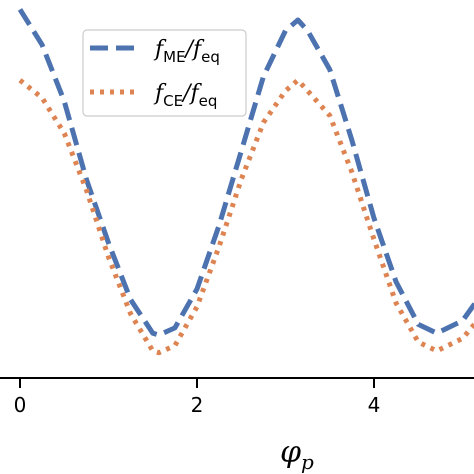 This screenshot has width=474, height=474. Describe the element at coordinates (186, 51) in the screenshot. I see `legend-label-1: fME/feq` at that location.